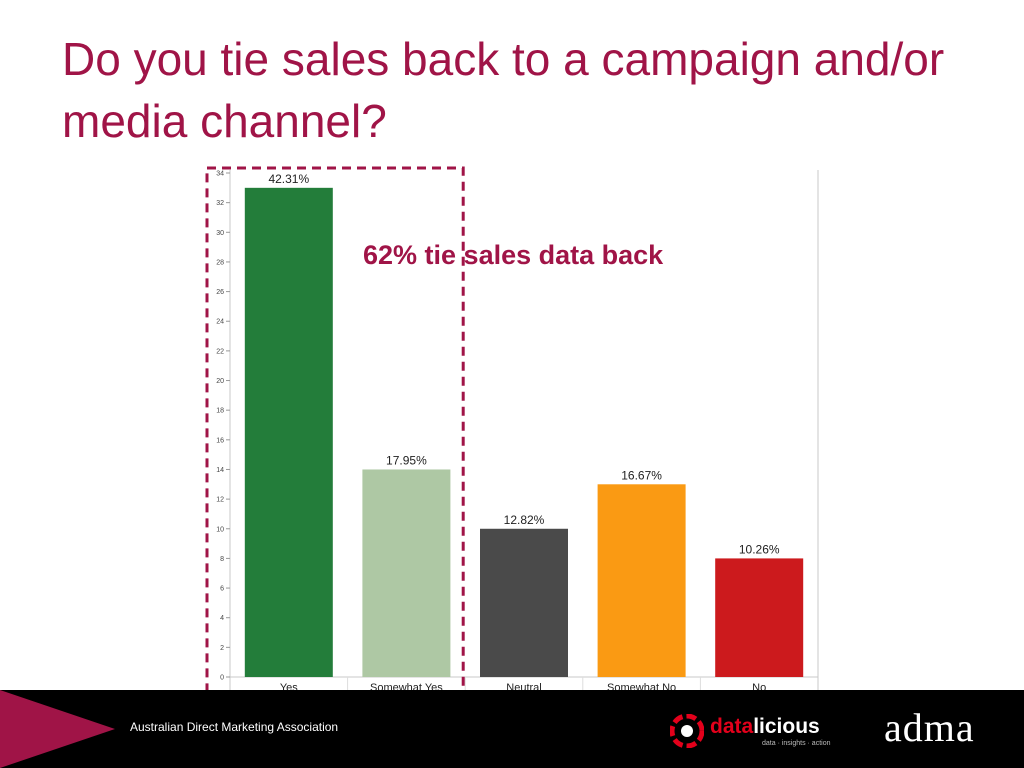 Image resolution: width=1024 pixels, height=768 pixels. Describe the element at coordinates (288, 179) in the screenshot. I see `data-label: 42.31%` at that location.